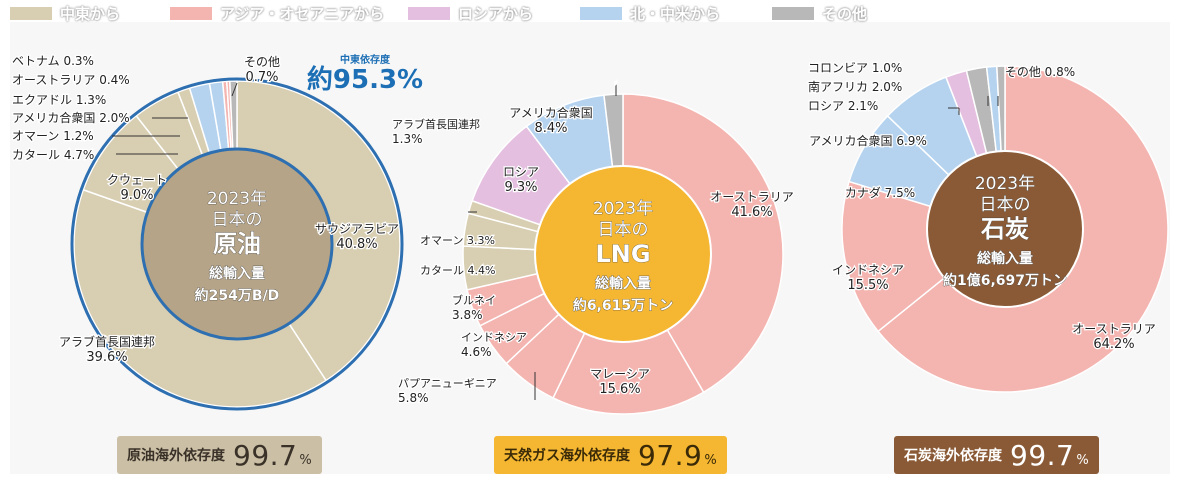 This screenshot has width=1200, height=496. What do you see at coordinates (567, 456) in the screenshot?
I see `dependency-label: 天然ガス海外依存度` at bounding box center [567, 456].